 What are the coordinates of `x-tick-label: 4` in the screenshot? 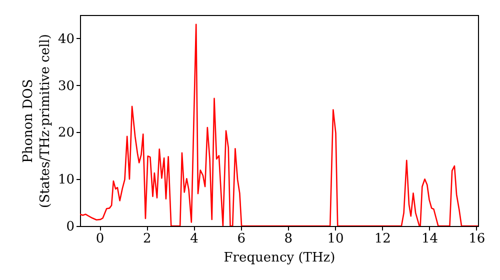 It's located at (194, 239).